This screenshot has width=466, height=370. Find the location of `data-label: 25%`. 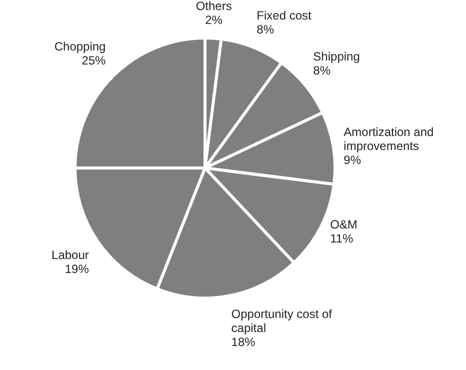

data-label: 25% is located at coordinates (94, 61).